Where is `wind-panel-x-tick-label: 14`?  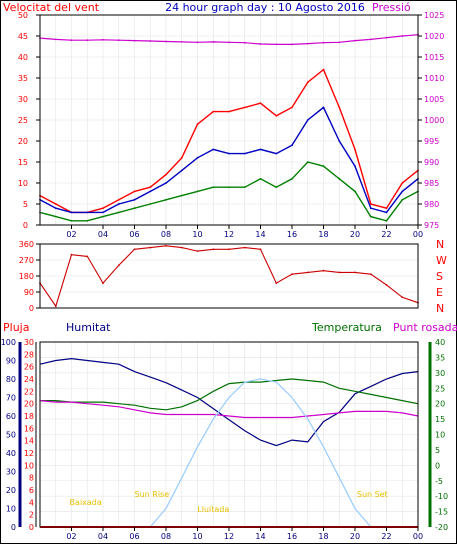 wind-panel-x-tick-label: 14 is located at coordinates (260, 234).